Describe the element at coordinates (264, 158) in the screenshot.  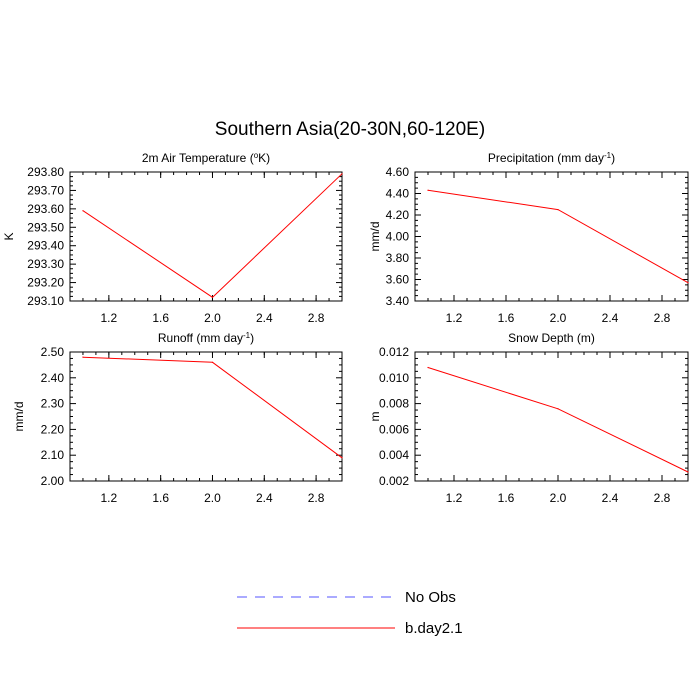
I see `panel-title-tail: K)` at that location.